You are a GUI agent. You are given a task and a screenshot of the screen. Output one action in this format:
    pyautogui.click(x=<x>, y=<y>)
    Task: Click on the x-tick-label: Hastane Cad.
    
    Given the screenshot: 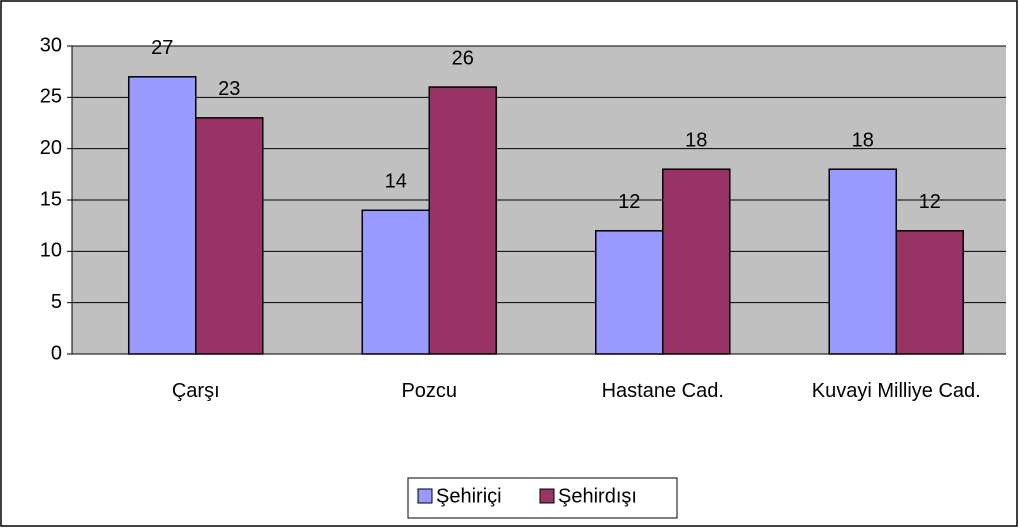 What is the action you would take?
    pyautogui.click(x=662, y=391)
    